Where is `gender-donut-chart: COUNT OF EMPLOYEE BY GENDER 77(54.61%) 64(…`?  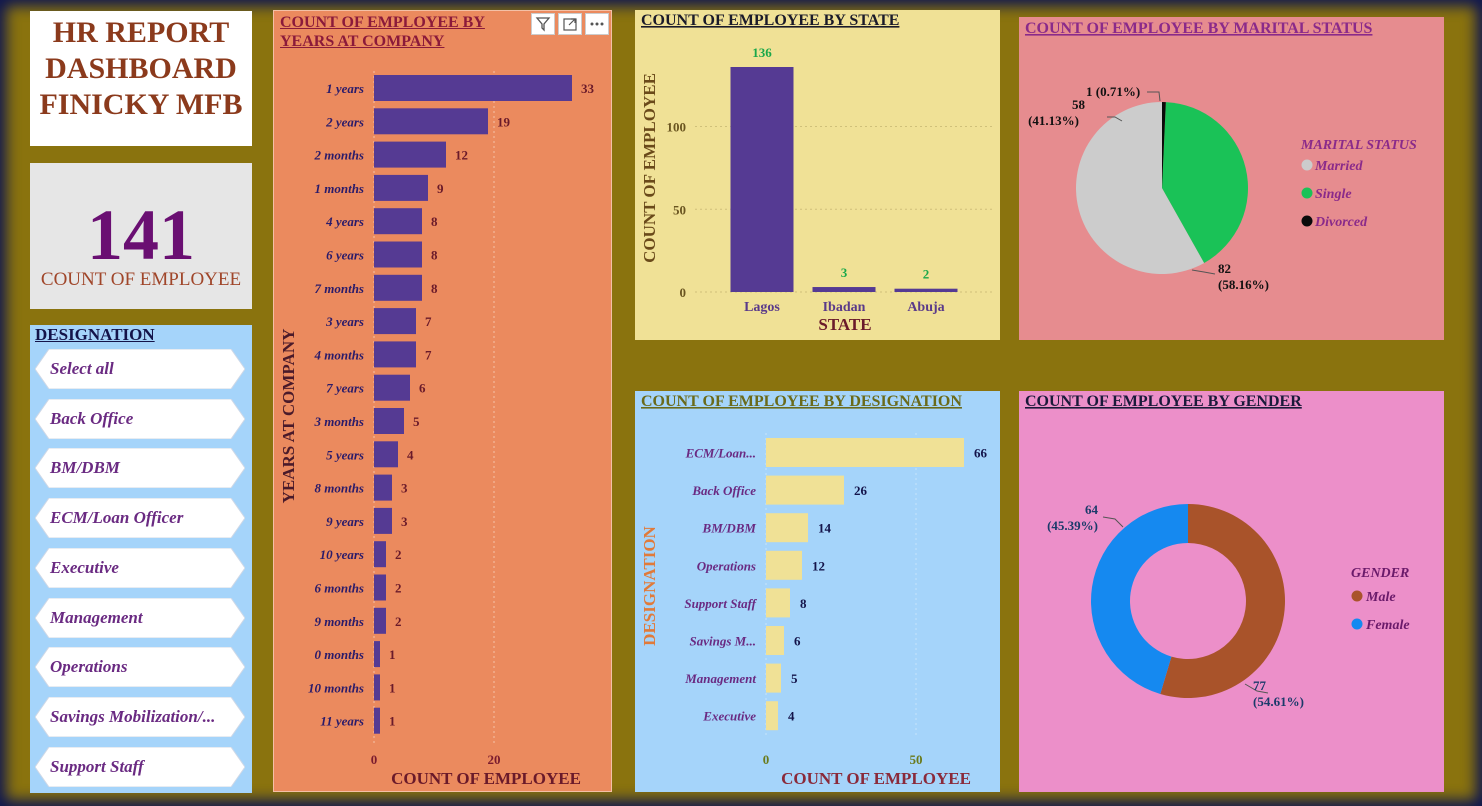 gender-donut-chart: COUNT OF EMPLOYEE BY GENDER 77(54.61%) 64(… is located at coordinates (1217, 551).